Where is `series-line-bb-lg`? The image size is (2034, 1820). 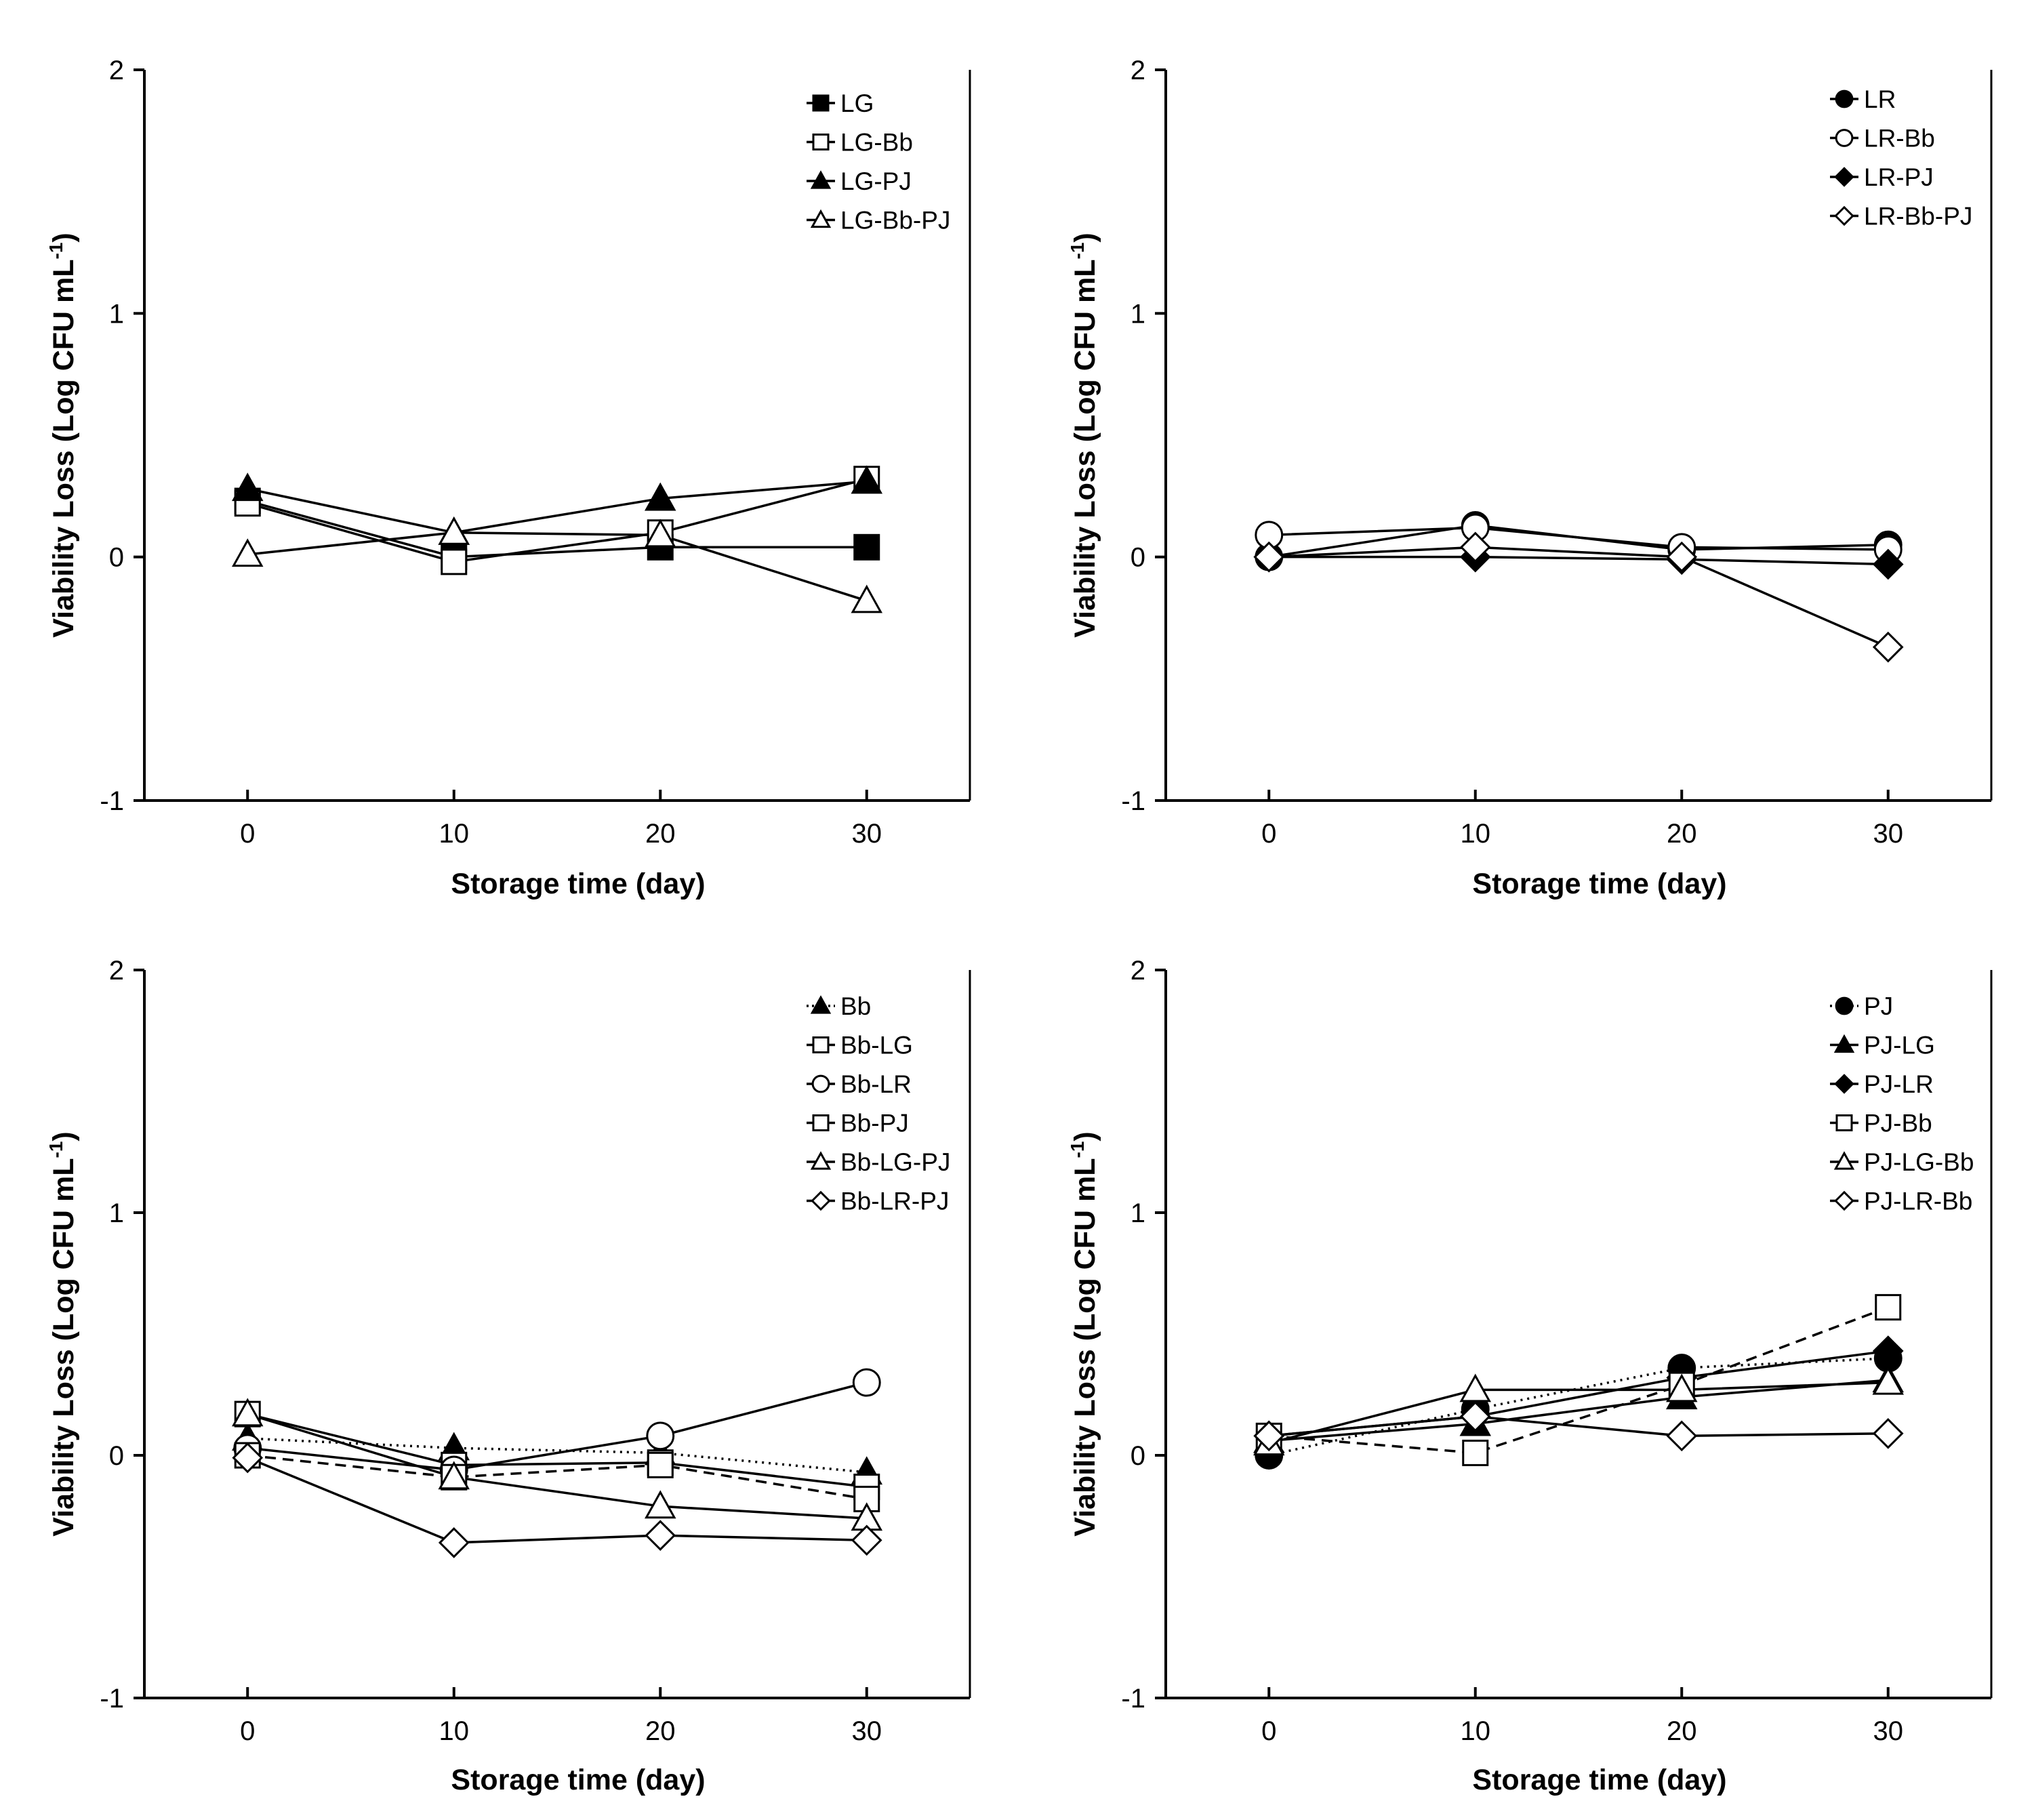 series-line-bb-lg is located at coordinates (557, 1451).